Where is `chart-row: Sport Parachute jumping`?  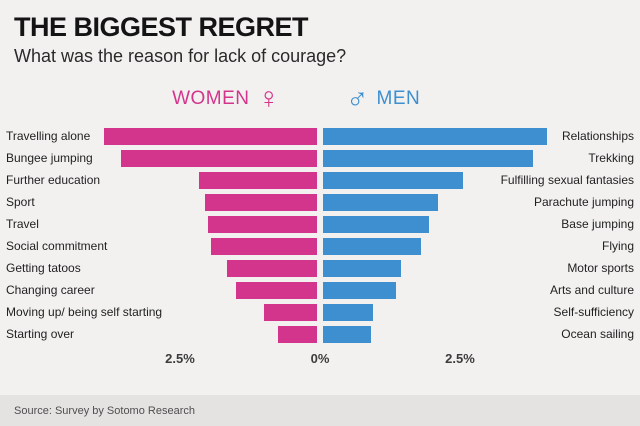
chart-row: Sport Parachute jumping is located at coordinates (320, 202).